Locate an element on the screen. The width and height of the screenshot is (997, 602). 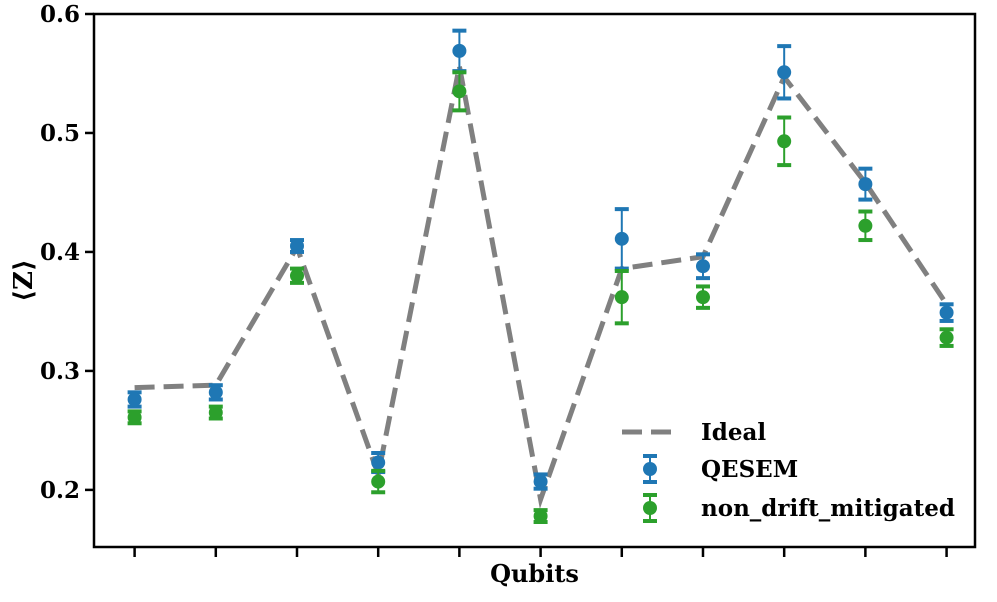
legend-label-non-drift-mitigated: non_drift_mitigated is located at coordinates (828, 508).